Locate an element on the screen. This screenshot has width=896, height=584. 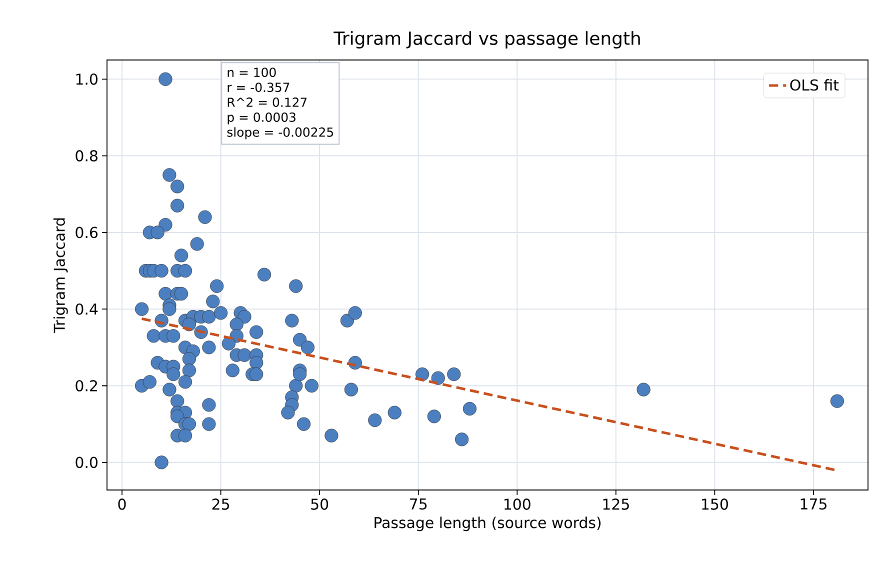
y-tick-label: 0.0 is located at coordinates (87, 462).